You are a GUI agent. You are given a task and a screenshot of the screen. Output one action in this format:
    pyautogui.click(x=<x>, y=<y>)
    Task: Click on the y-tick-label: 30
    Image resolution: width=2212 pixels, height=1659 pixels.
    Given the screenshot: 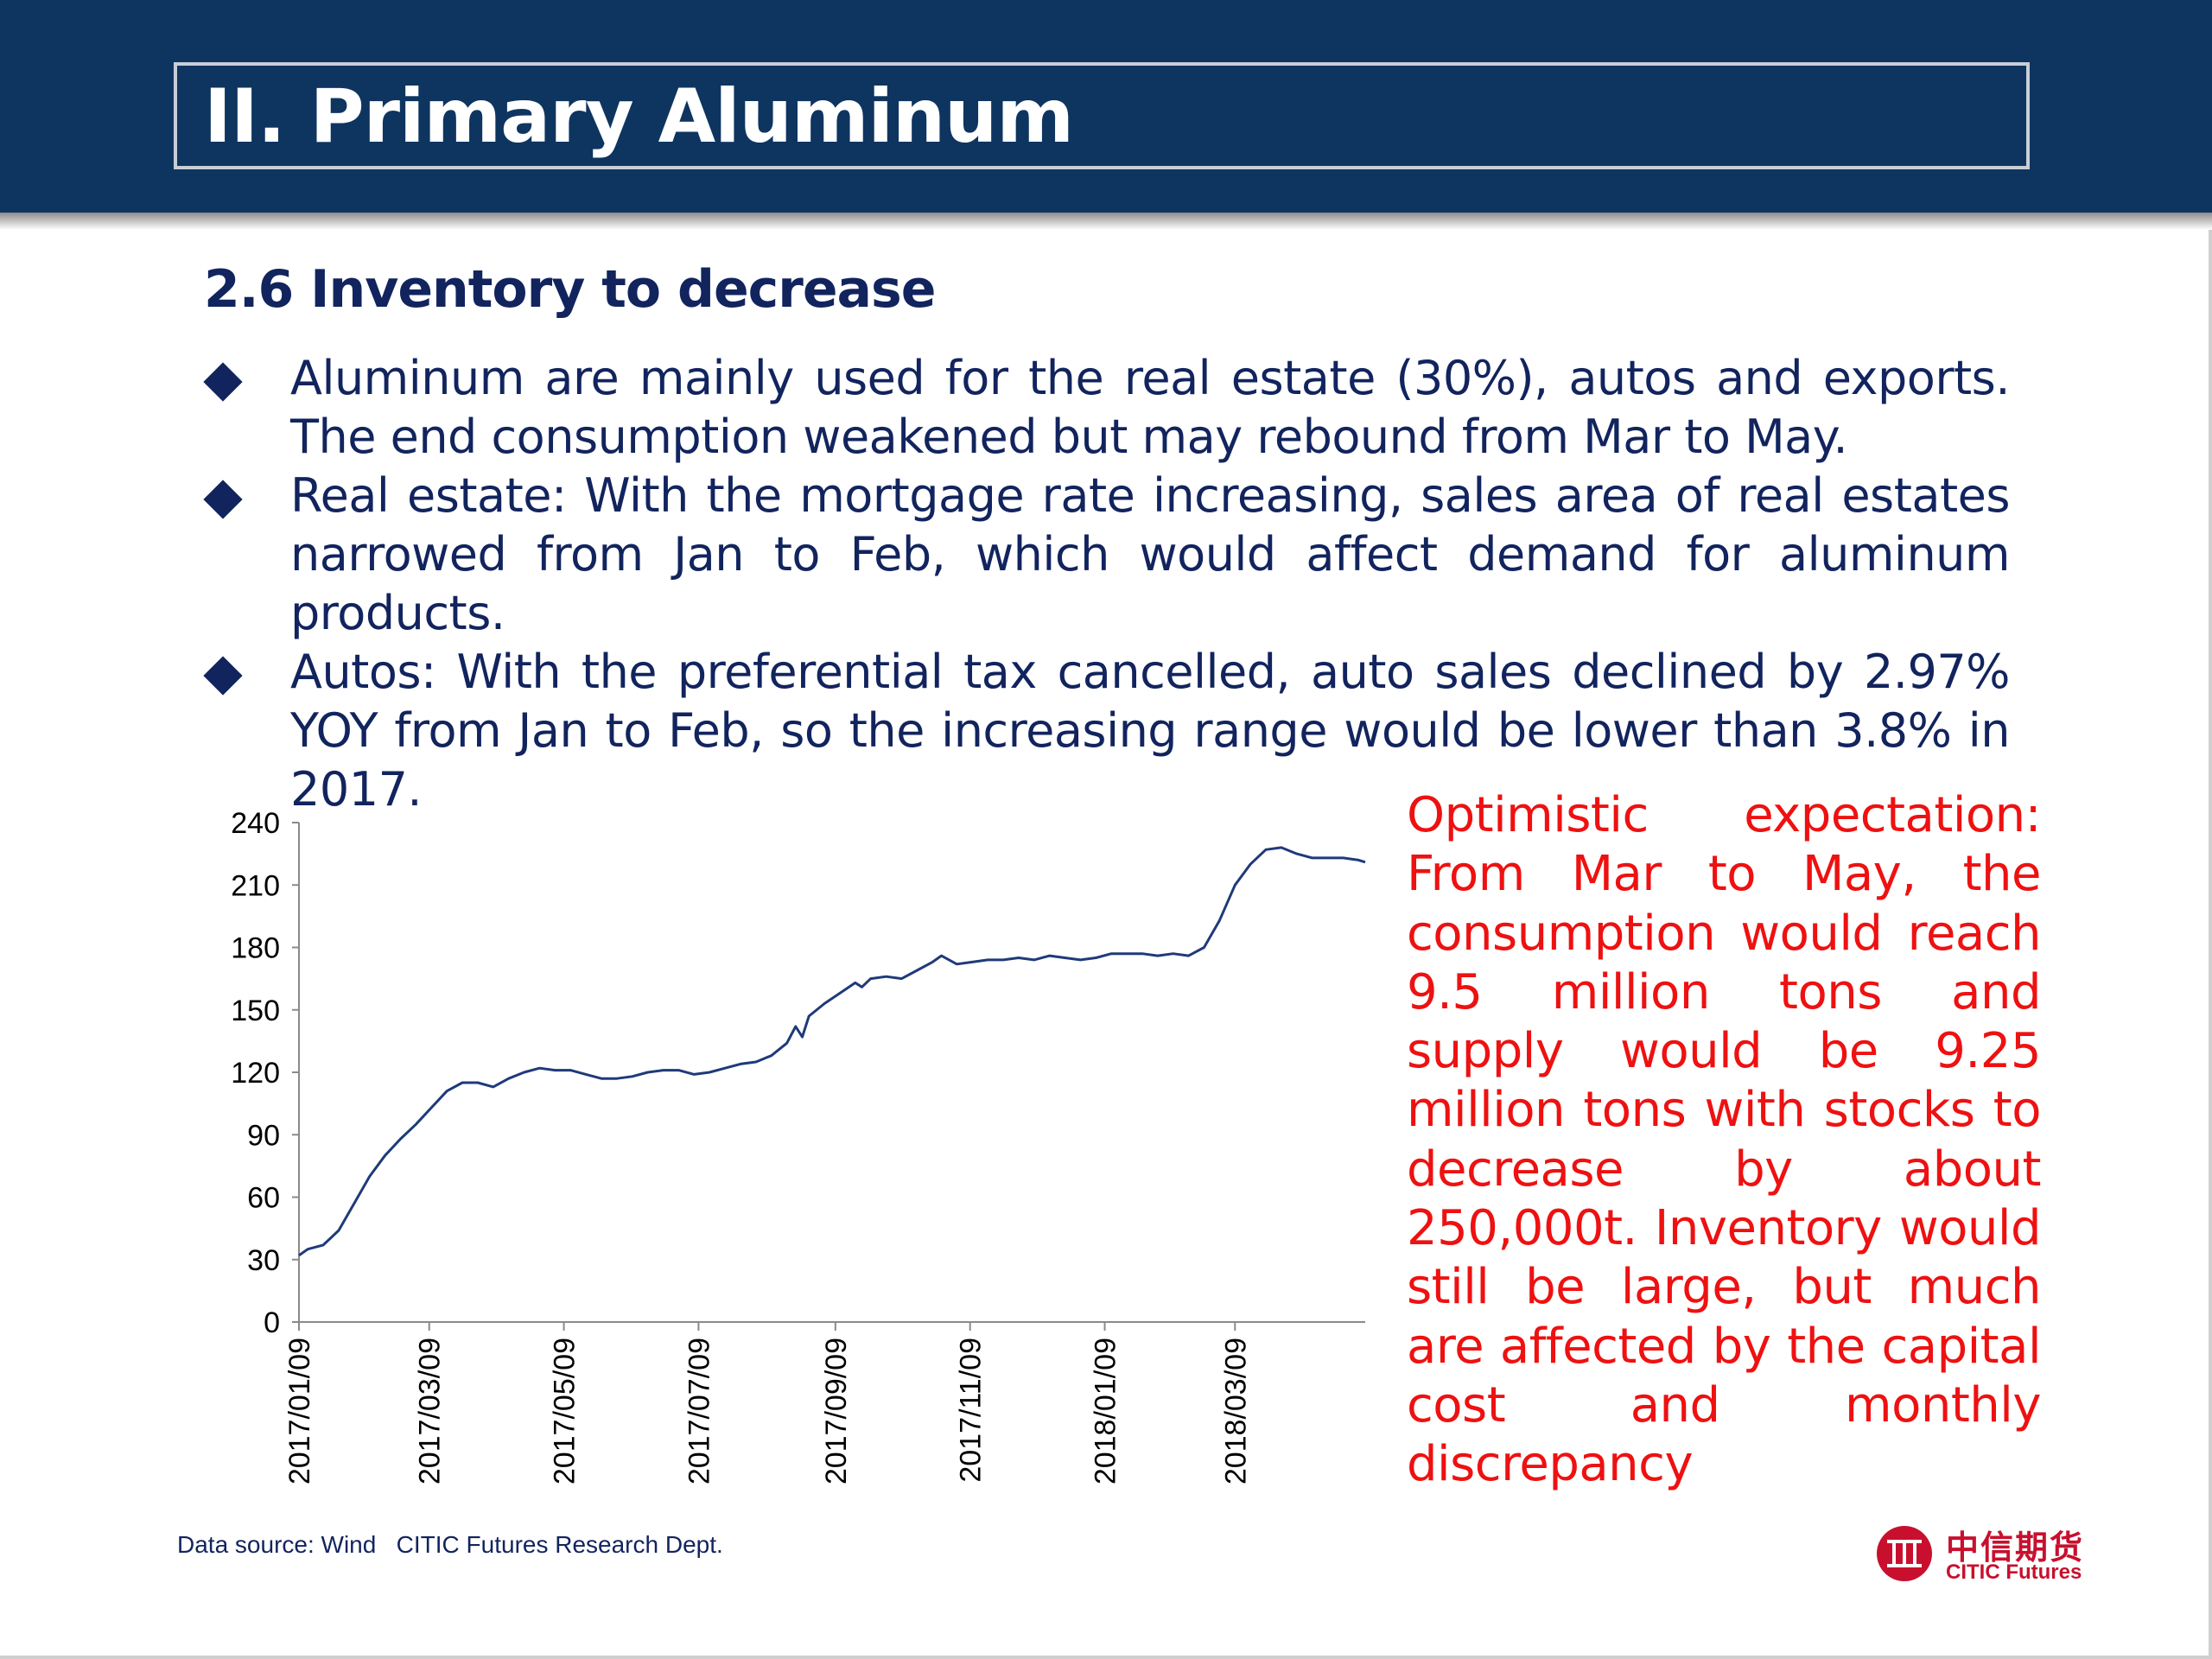 What is the action you would take?
    pyautogui.click(x=263, y=1260)
    